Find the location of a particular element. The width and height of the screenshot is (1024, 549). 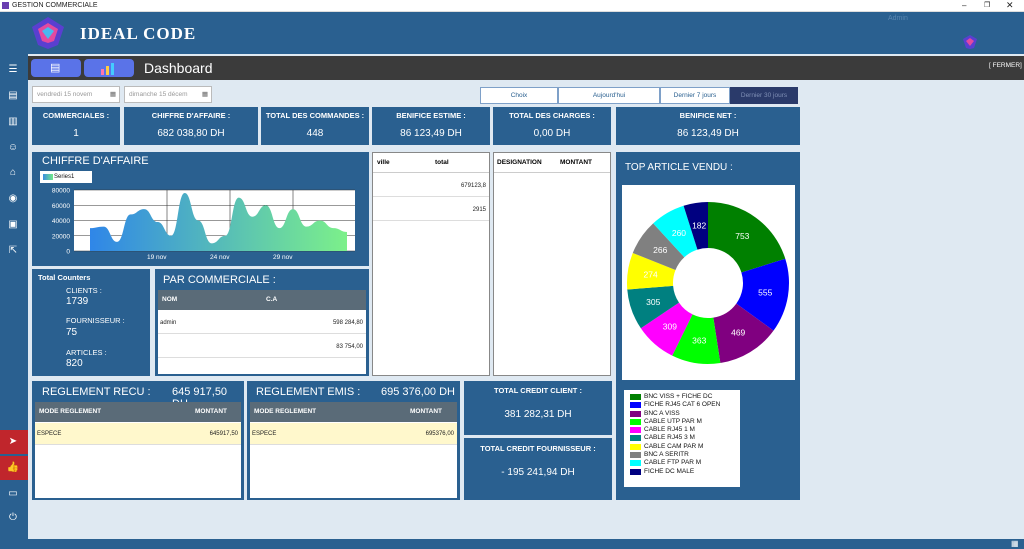

like-button: 👍 is located at coordinates (14, 468).